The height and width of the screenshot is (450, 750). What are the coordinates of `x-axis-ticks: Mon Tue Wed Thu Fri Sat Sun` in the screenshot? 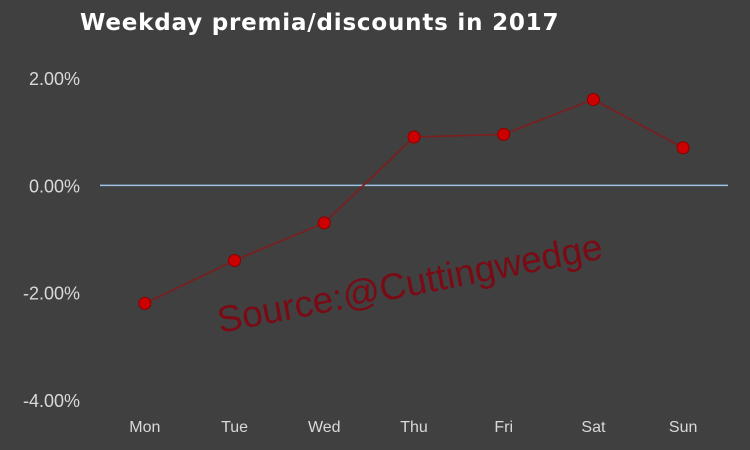 It's located at (413, 427).